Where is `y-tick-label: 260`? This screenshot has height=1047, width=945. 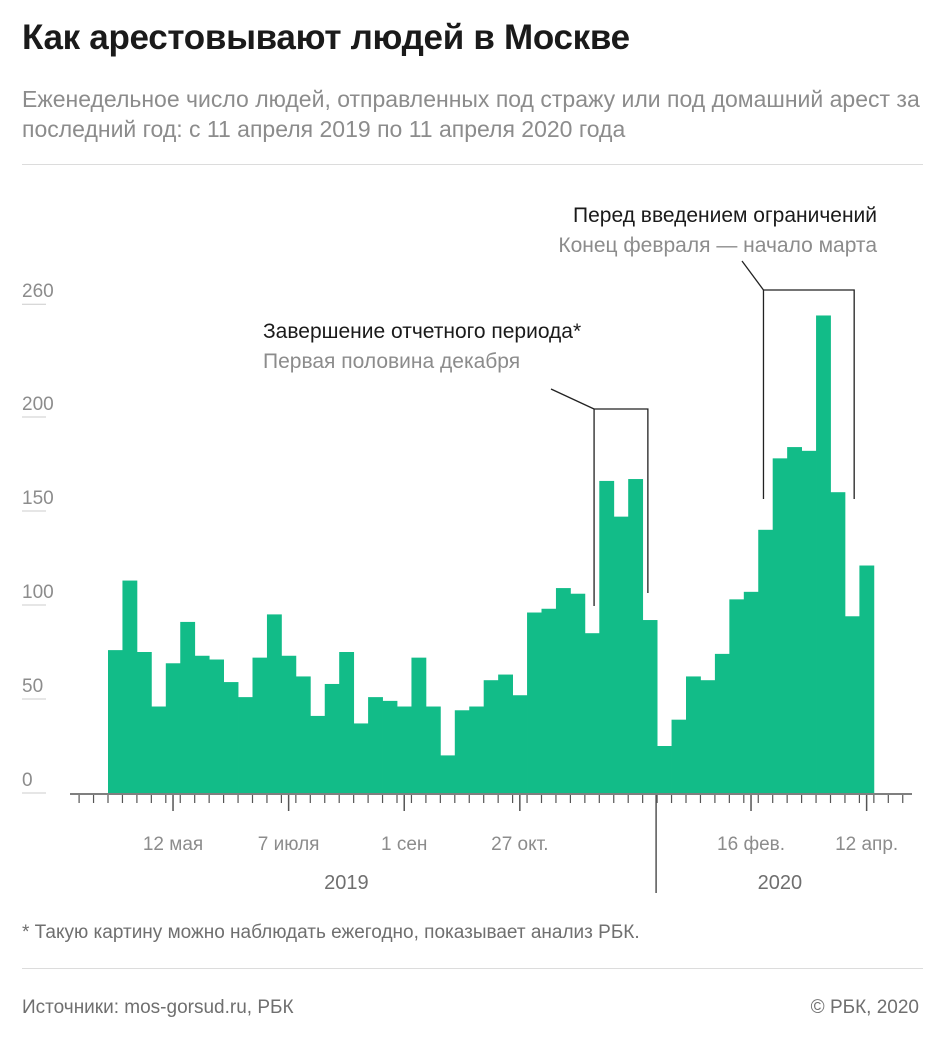
y-tick-label: 260 is located at coordinates (38, 291).